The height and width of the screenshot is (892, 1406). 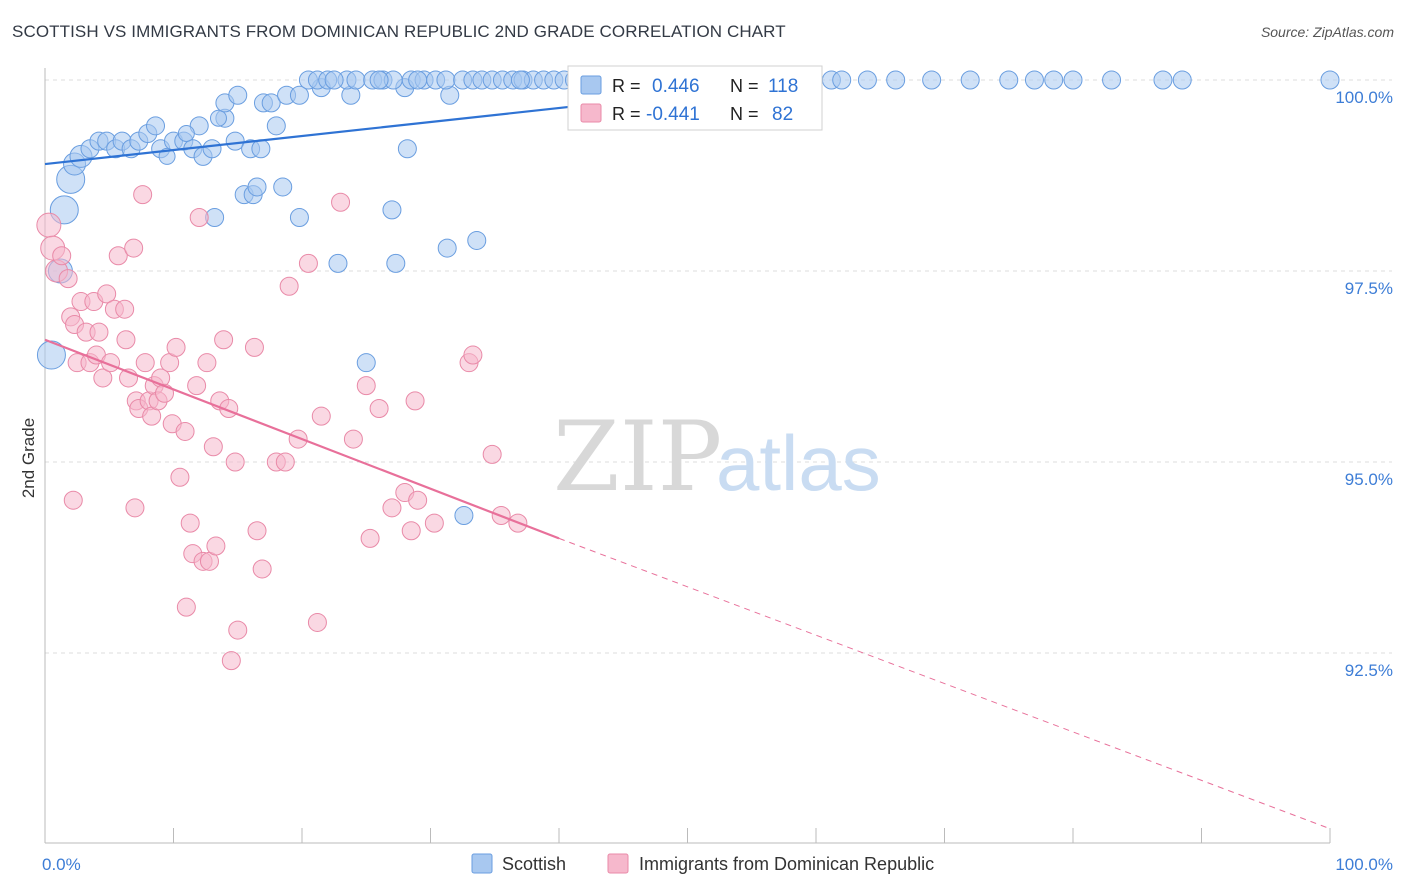 What do you see at coordinates (786, 864) in the screenshot?
I see `series-legend-label-dominican: Immigrants from Dominican Republic` at bounding box center [786, 864].